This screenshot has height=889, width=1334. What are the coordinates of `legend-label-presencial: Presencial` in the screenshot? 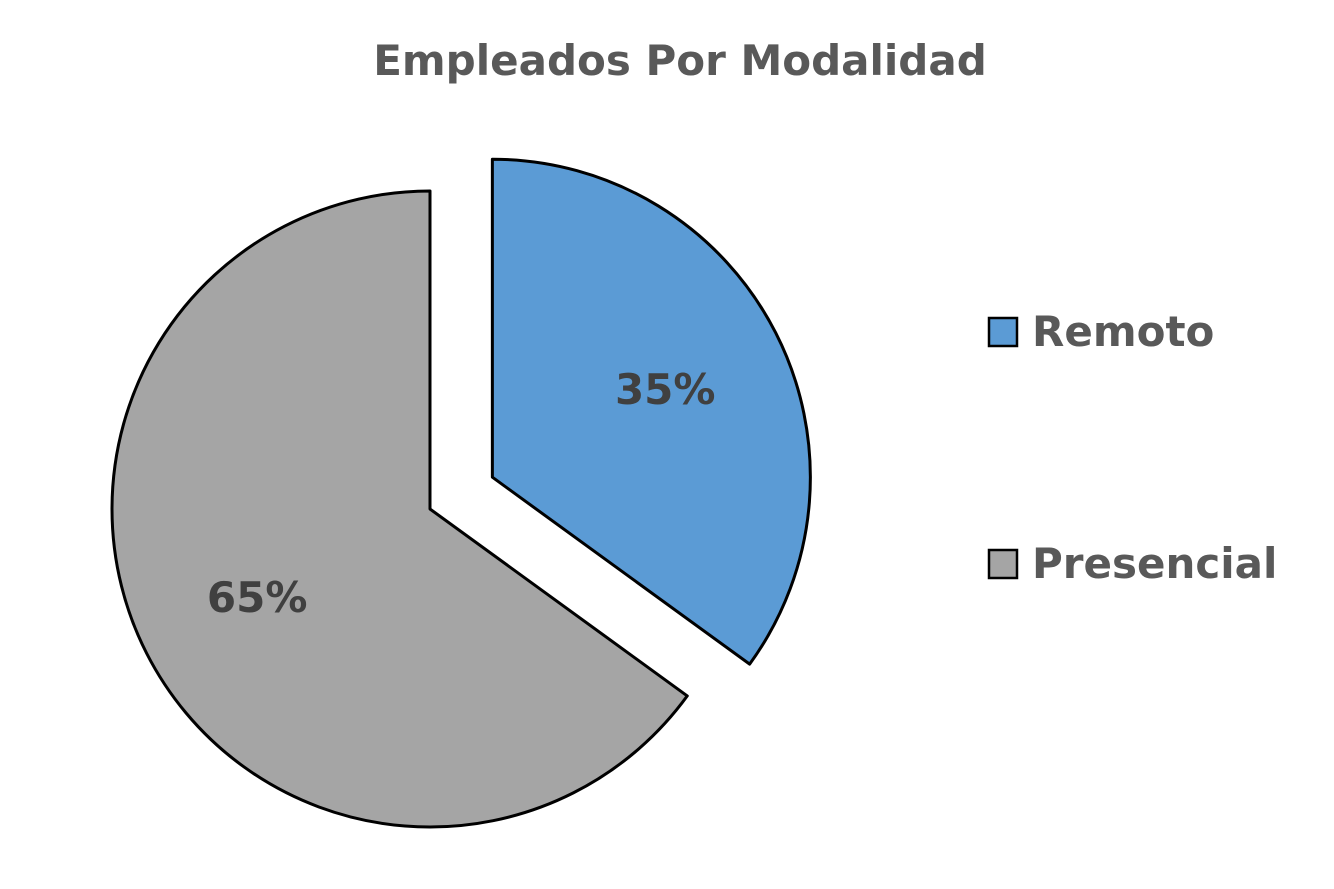 It's located at (1154, 563).